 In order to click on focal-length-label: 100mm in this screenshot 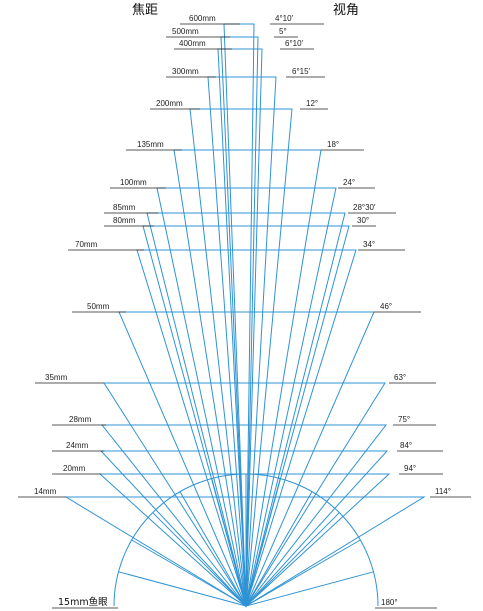, I will do `click(133, 182)`.